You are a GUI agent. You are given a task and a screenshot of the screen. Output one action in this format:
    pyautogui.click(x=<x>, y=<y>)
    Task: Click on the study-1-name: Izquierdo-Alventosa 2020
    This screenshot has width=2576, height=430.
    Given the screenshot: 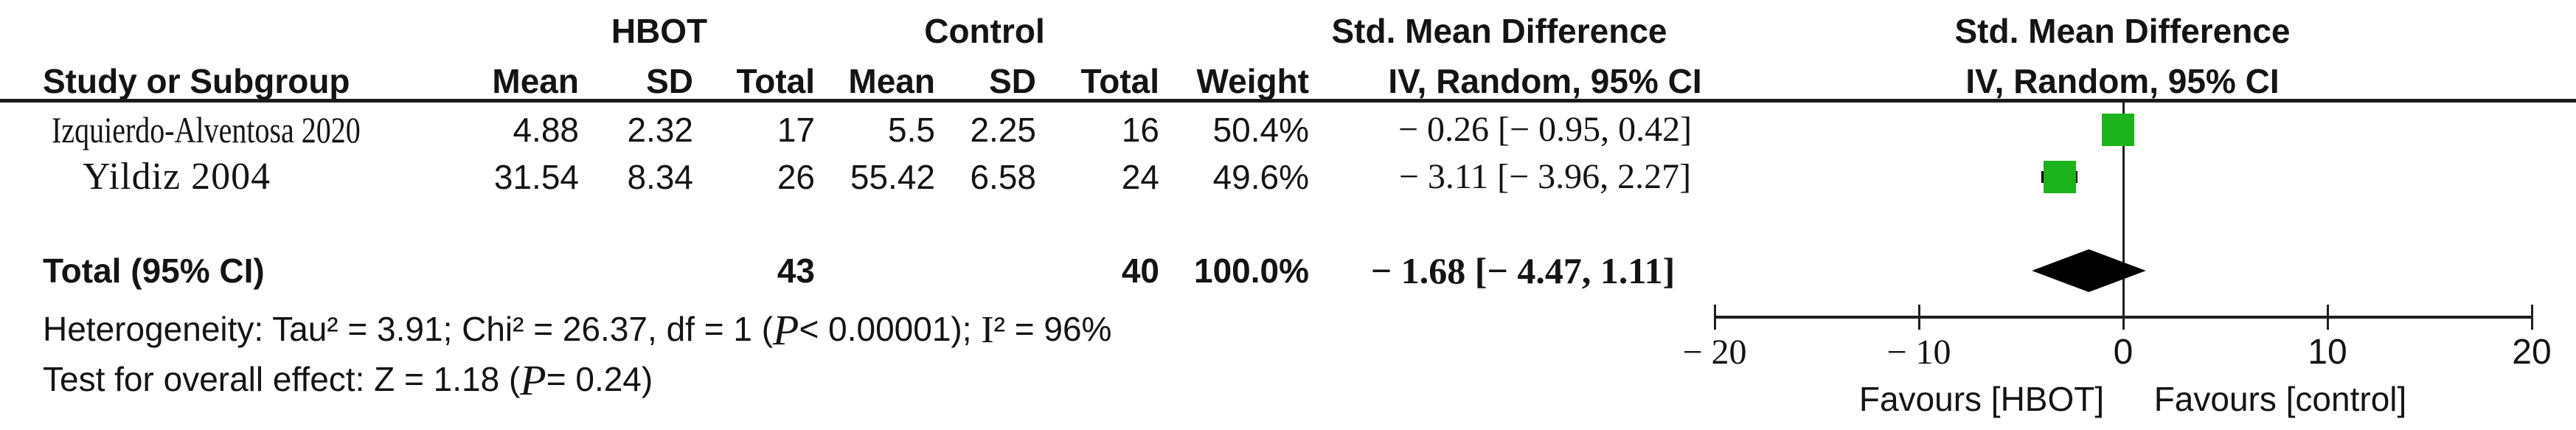 What is the action you would take?
    pyautogui.click(x=244, y=129)
    